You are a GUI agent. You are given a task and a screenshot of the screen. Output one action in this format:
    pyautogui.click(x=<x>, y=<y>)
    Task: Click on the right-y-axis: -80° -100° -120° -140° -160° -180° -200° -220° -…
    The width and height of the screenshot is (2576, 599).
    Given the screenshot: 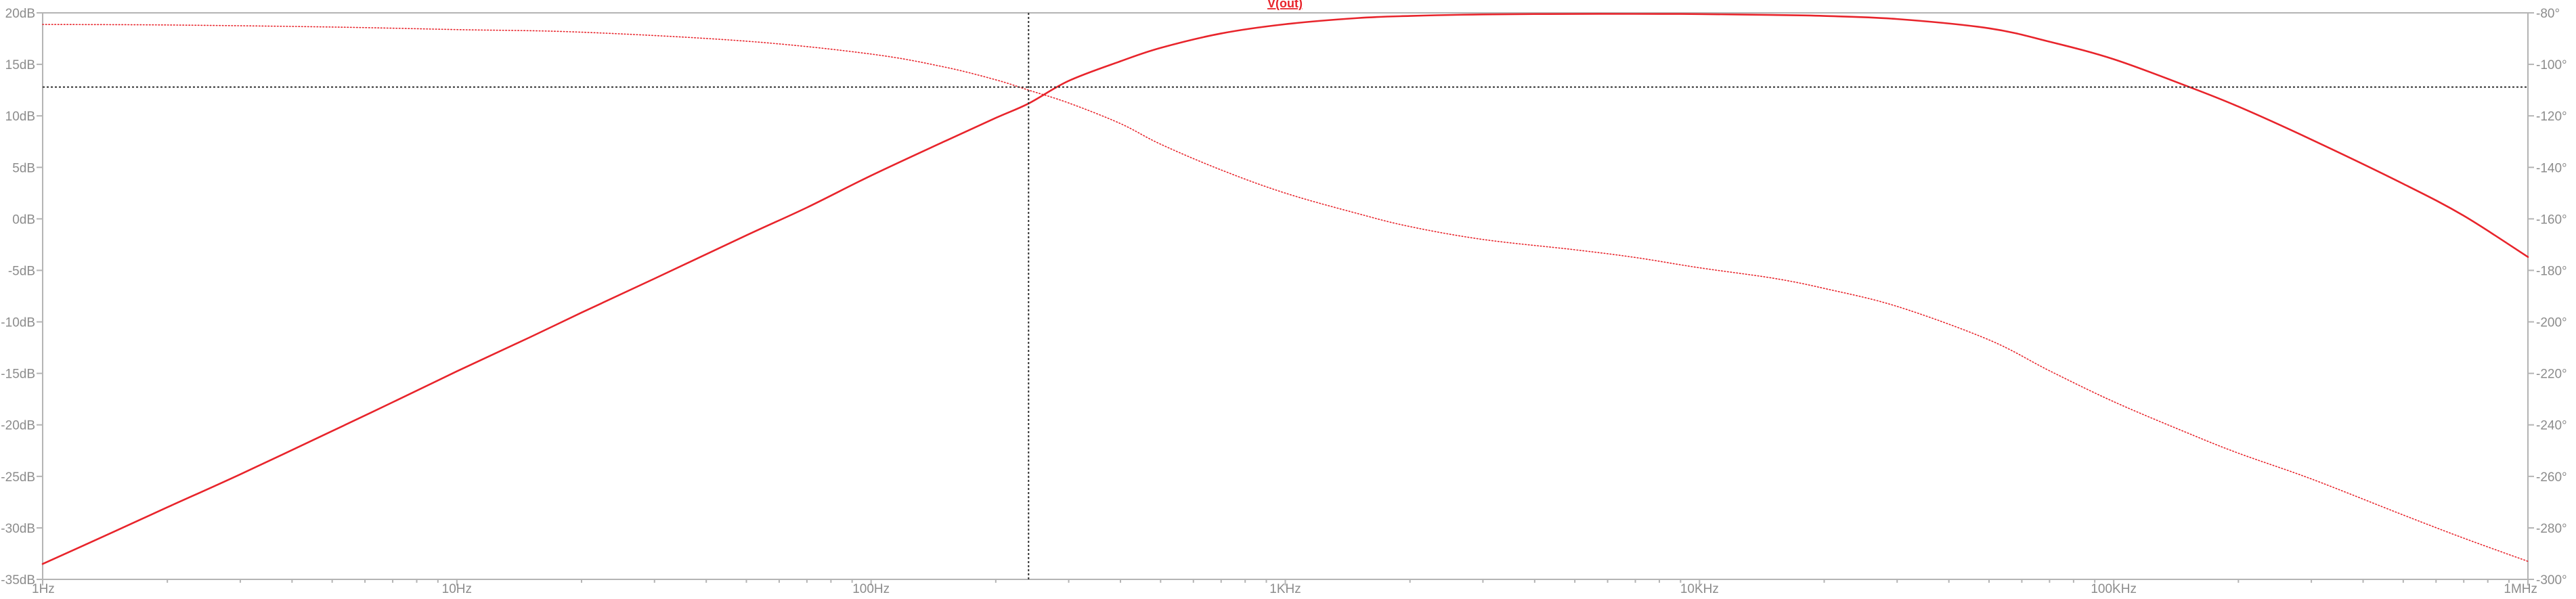 What is the action you would take?
    pyautogui.click(x=2547, y=297)
    